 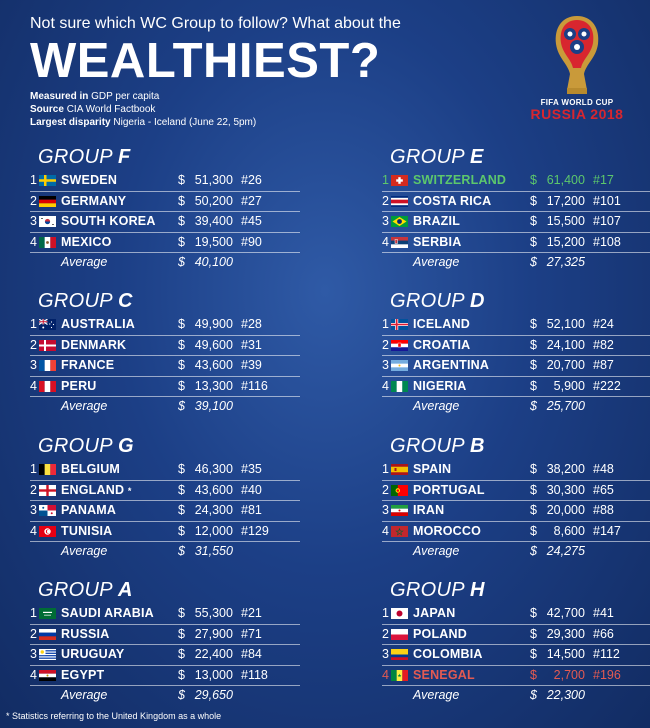 I want to click on average-row: Average $39,100, so click(x=165, y=407).